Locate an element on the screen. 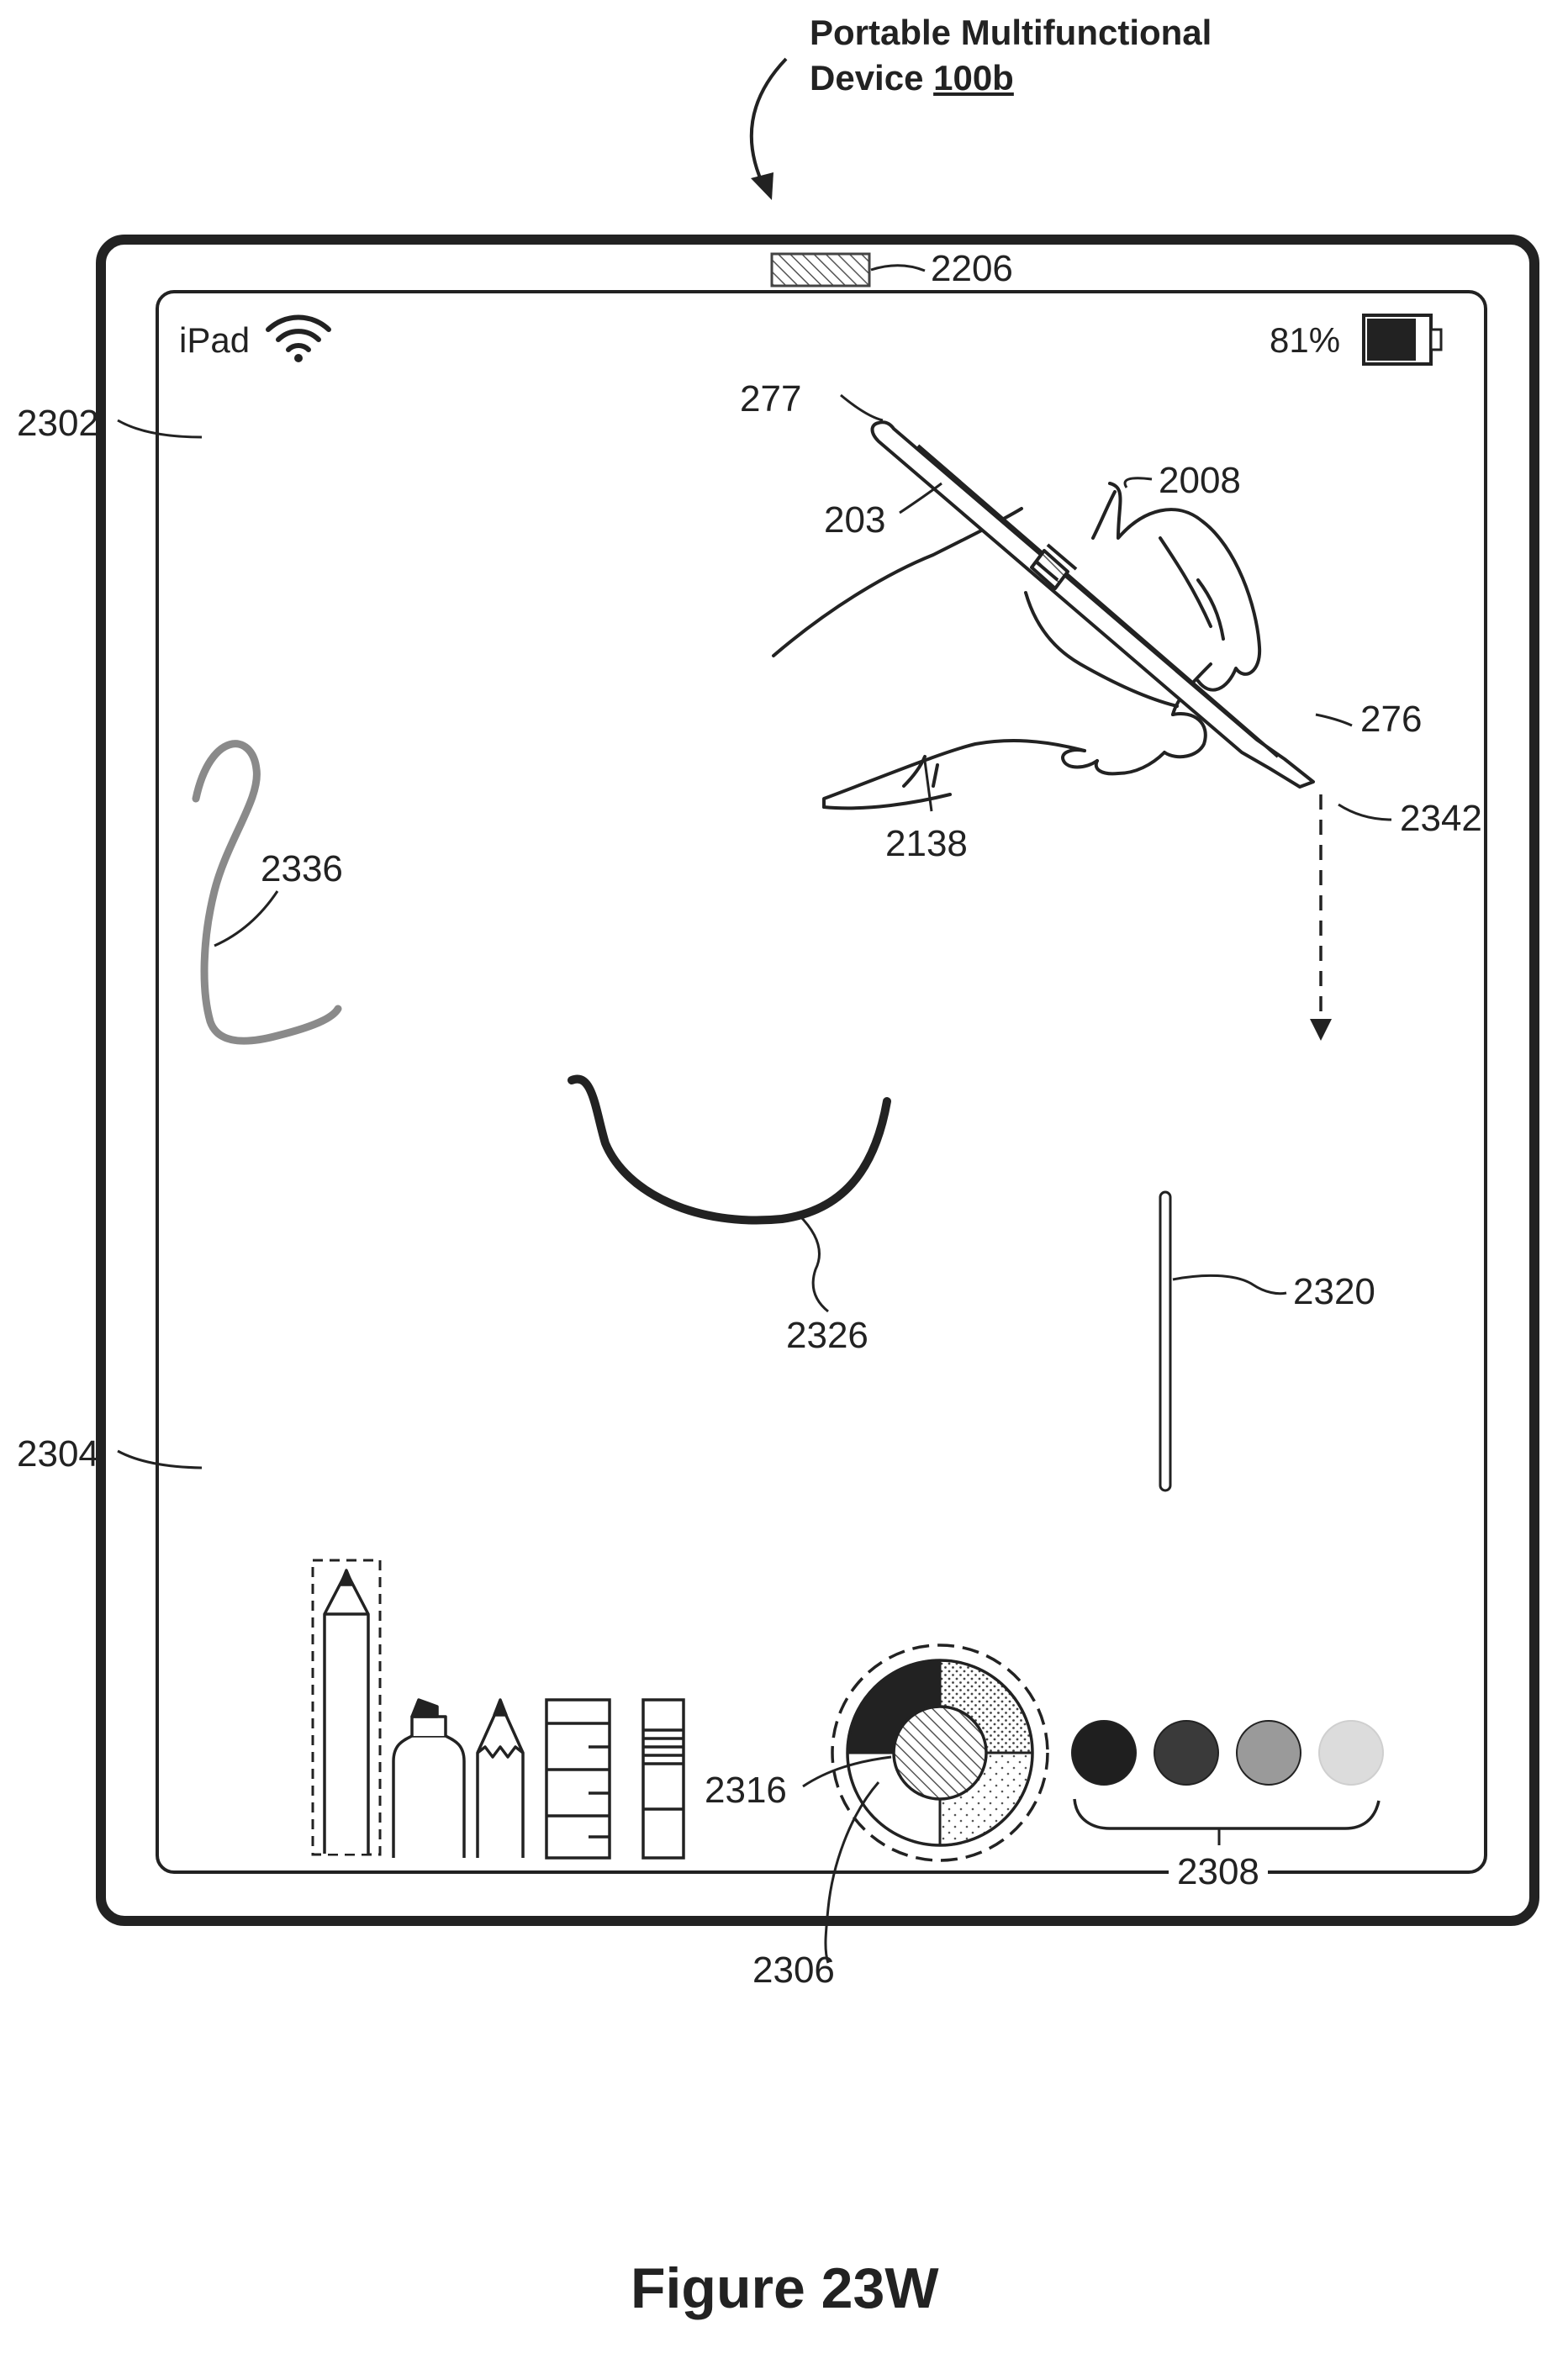 This screenshot has width=1568, height=2369. battery-percent: 81% is located at coordinates (1305, 340).